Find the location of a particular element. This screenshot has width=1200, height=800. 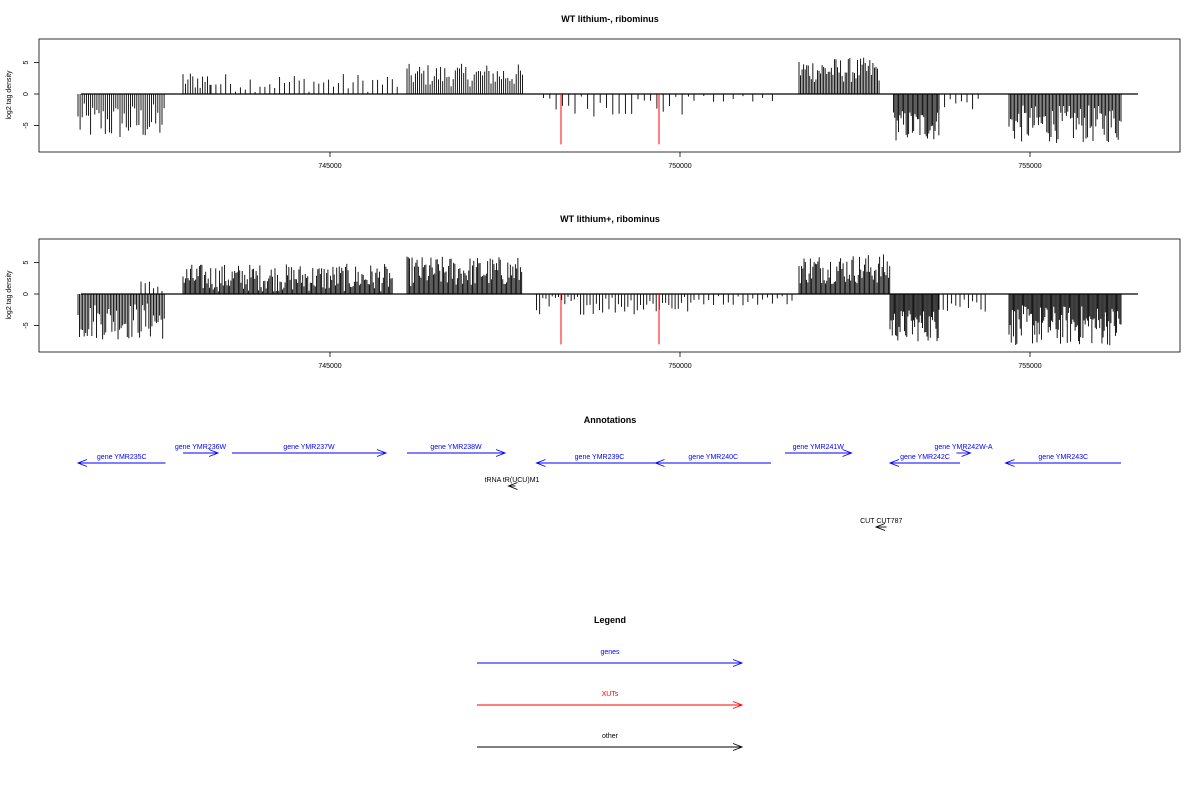

legend: Legend genes XUTs other is located at coordinates (610, 683).